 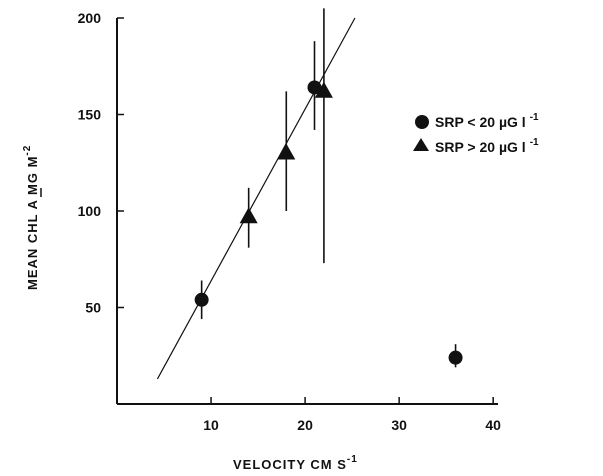 What do you see at coordinates (480, 147) in the screenshot?
I see `legend-label-triangle-text: SRP > 20 µG l` at bounding box center [480, 147].